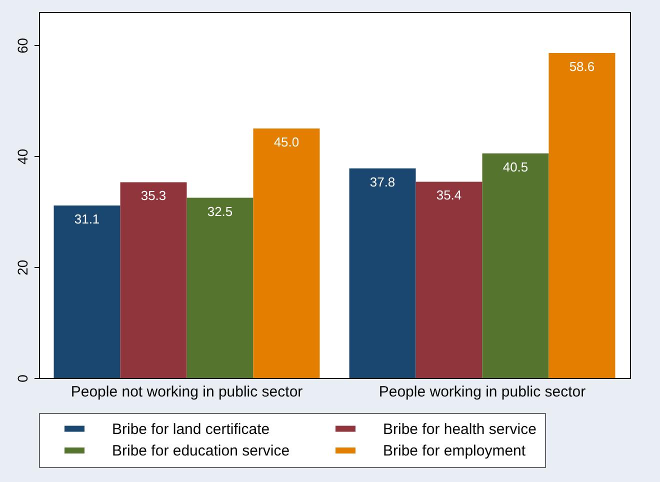  Describe the element at coordinates (22, 156) in the screenshot. I see `y-tick-label: 40` at that location.